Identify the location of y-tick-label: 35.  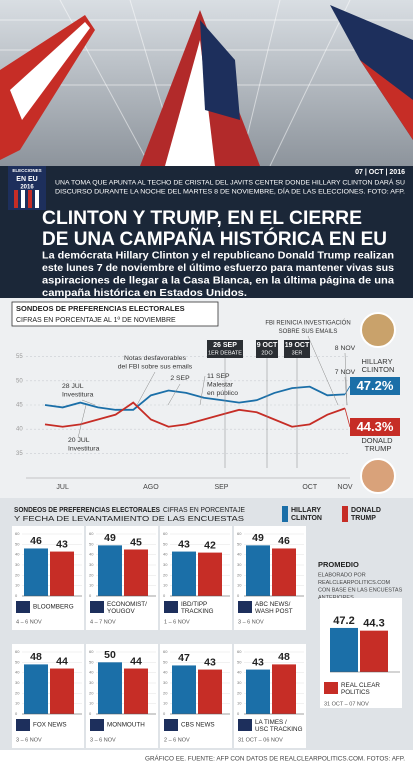
(19, 454).